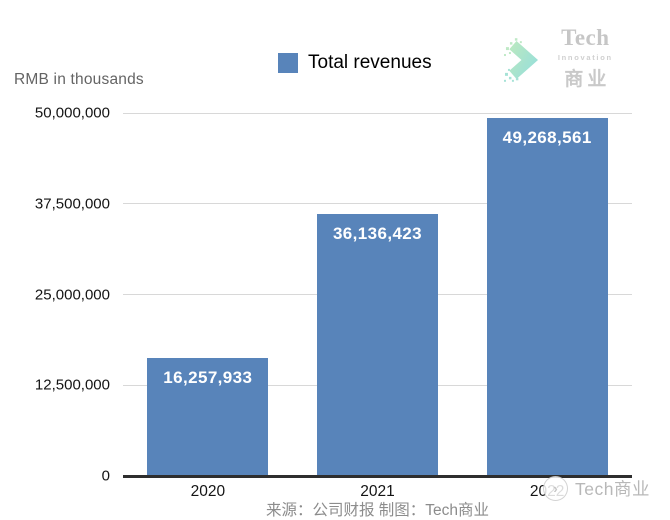 Image resolution: width=670 pixels, height=520 pixels. I want to click on legend: Total revenues, so click(355, 63).